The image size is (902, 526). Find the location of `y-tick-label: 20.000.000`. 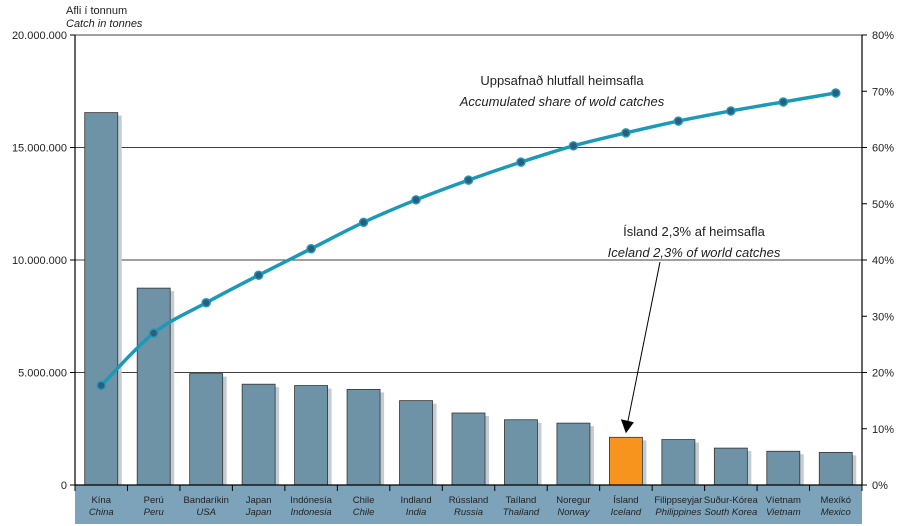

y-tick-label: 20.000.000 is located at coordinates (39, 36).